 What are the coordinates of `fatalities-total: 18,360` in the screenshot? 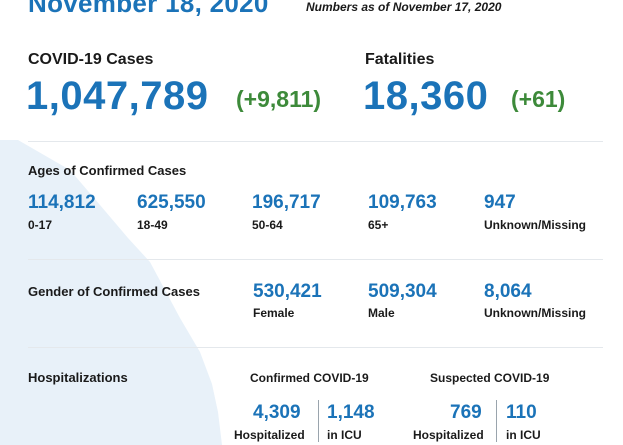 It's located at (426, 96).